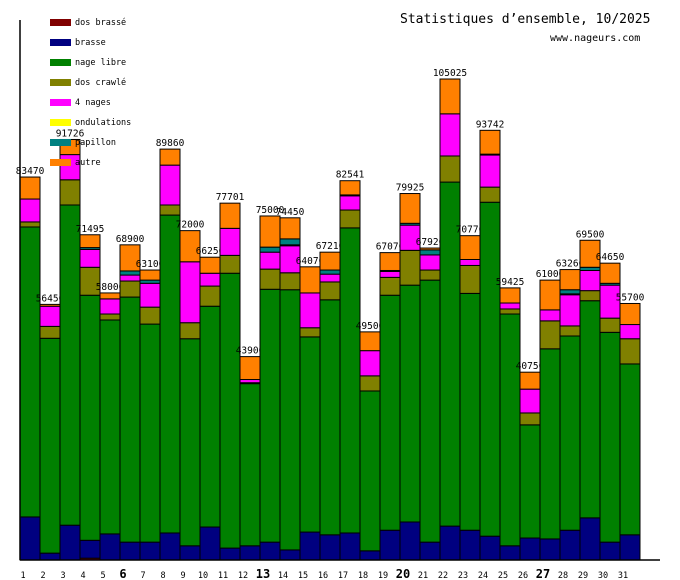 This screenshot has width=680, height=580. Describe the element at coordinates (583, 575) in the screenshot. I see `x-tick-label: 29` at that location.